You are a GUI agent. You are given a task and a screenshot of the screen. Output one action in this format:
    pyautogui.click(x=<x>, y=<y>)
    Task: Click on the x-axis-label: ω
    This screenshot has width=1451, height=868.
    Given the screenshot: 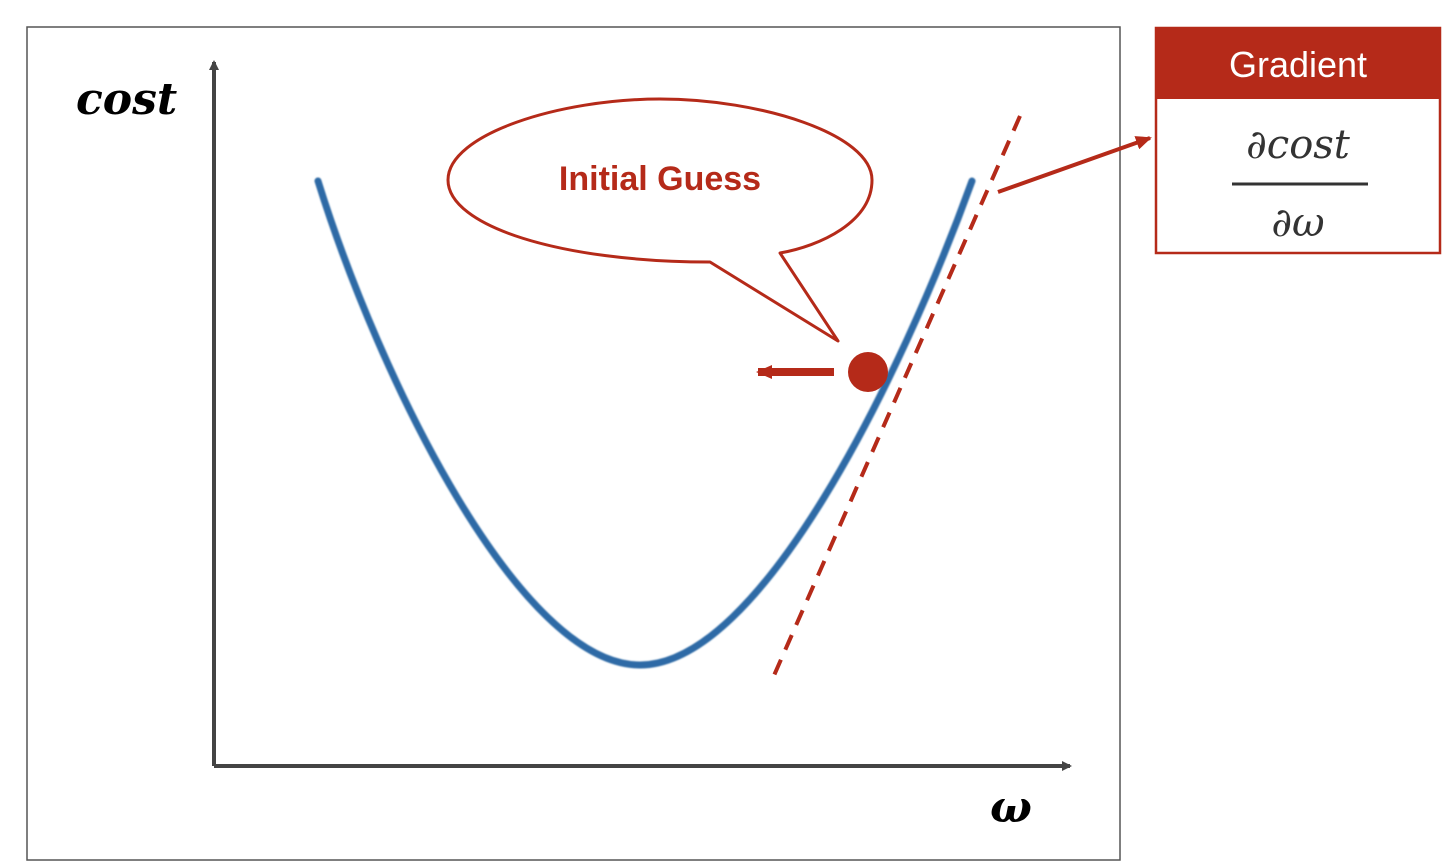 What is the action you would take?
    pyautogui.click(x=1011, y=807)
    